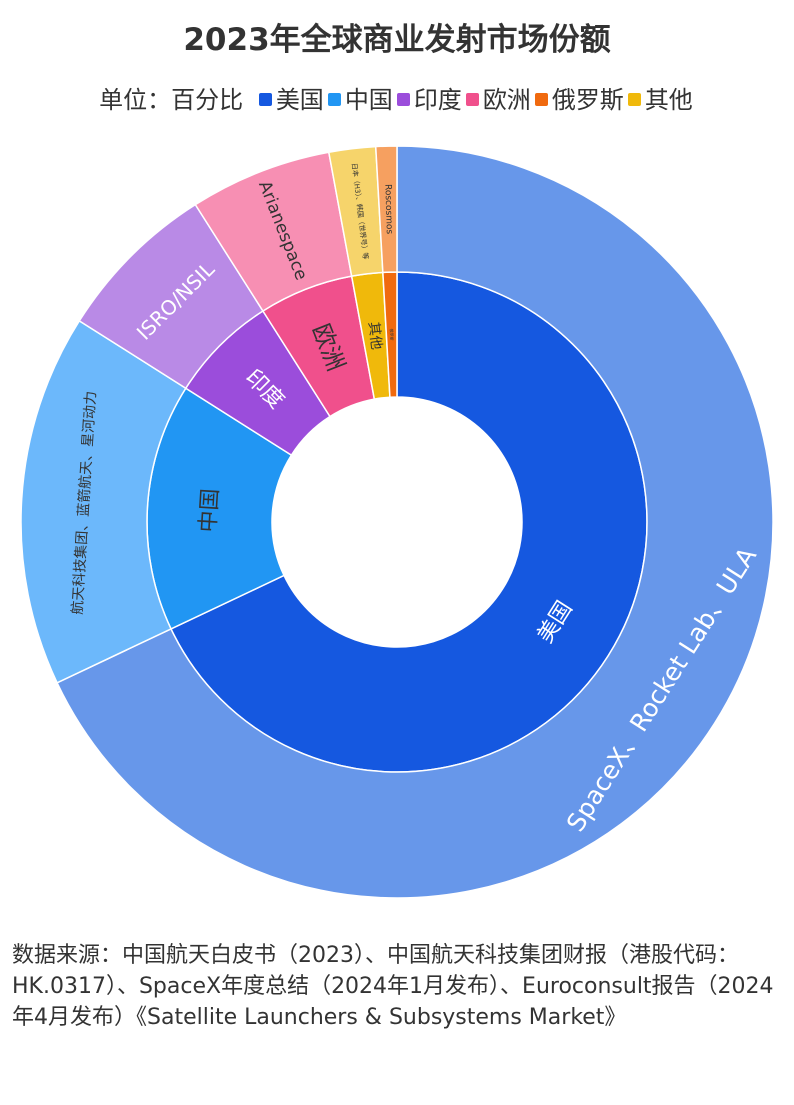 The image size is (794, 1105). I want to click on outer-segment, so click(386, 209).